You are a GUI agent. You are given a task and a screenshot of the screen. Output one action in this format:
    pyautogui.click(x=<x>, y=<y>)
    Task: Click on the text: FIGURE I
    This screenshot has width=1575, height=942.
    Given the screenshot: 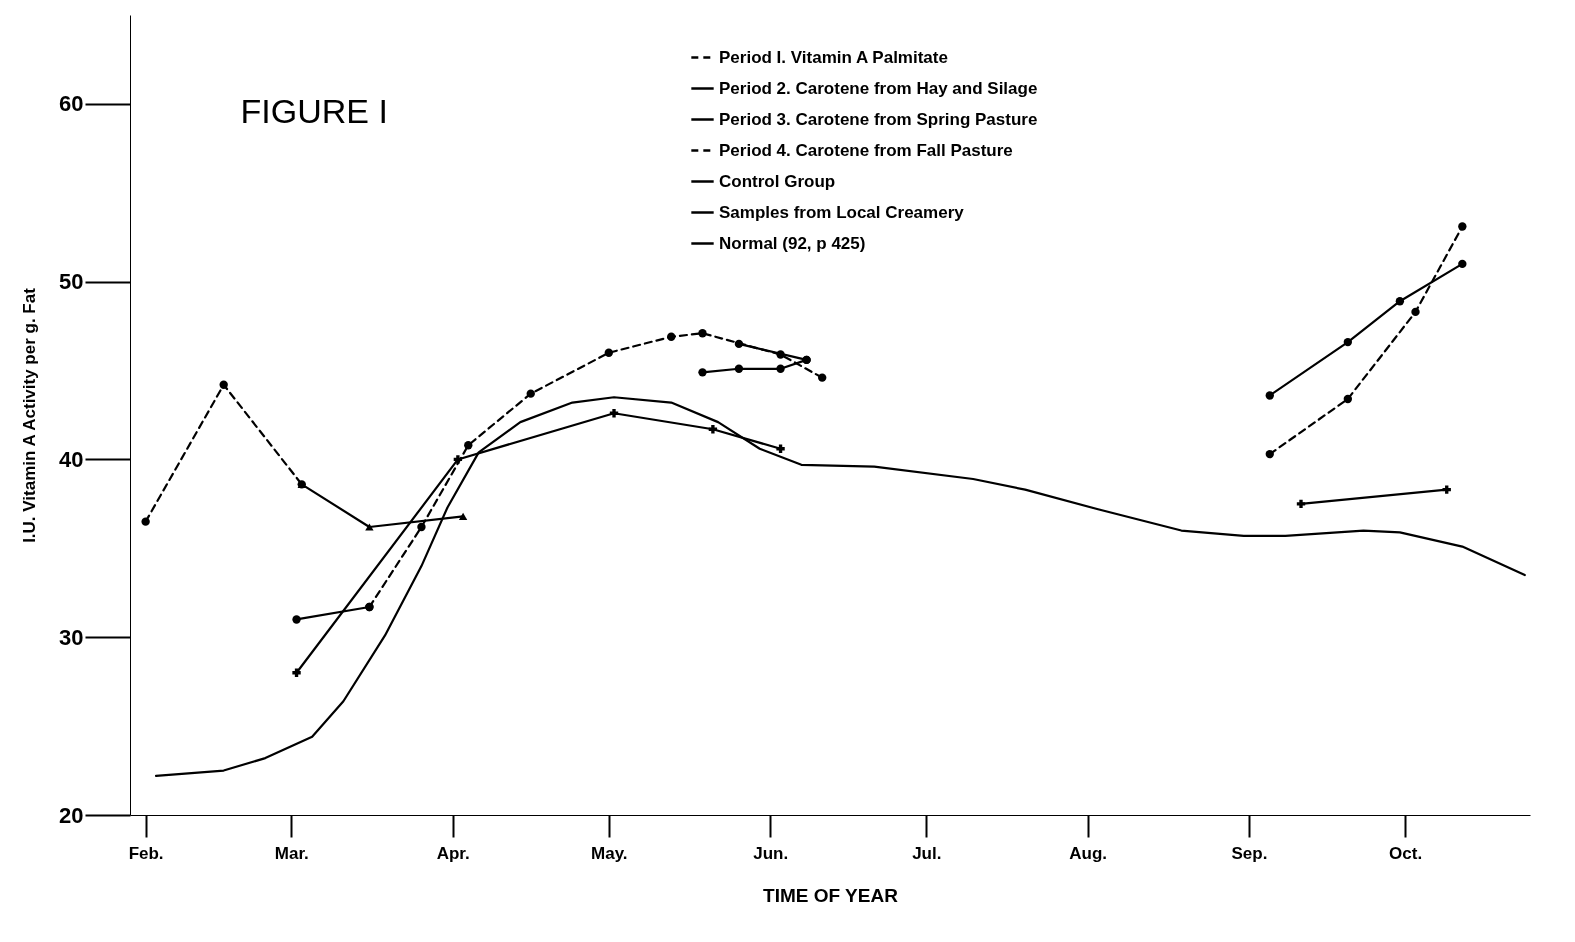 What is the action you would take?
    pyautogui.click(x=314, y=111)
    